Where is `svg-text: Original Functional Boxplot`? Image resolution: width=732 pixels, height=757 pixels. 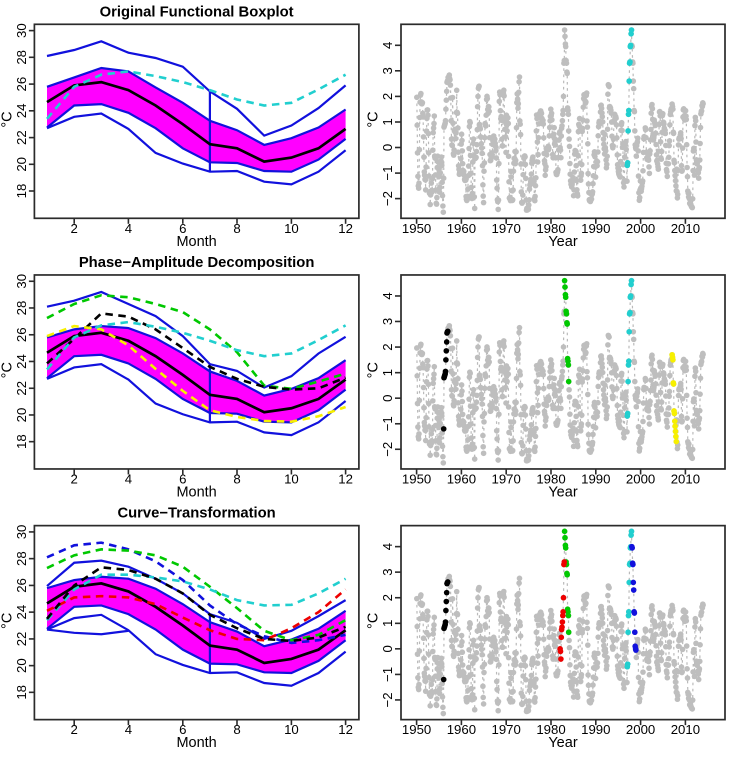 svg-text: Original Functional Boxplot is located at coordinates (197, 12).